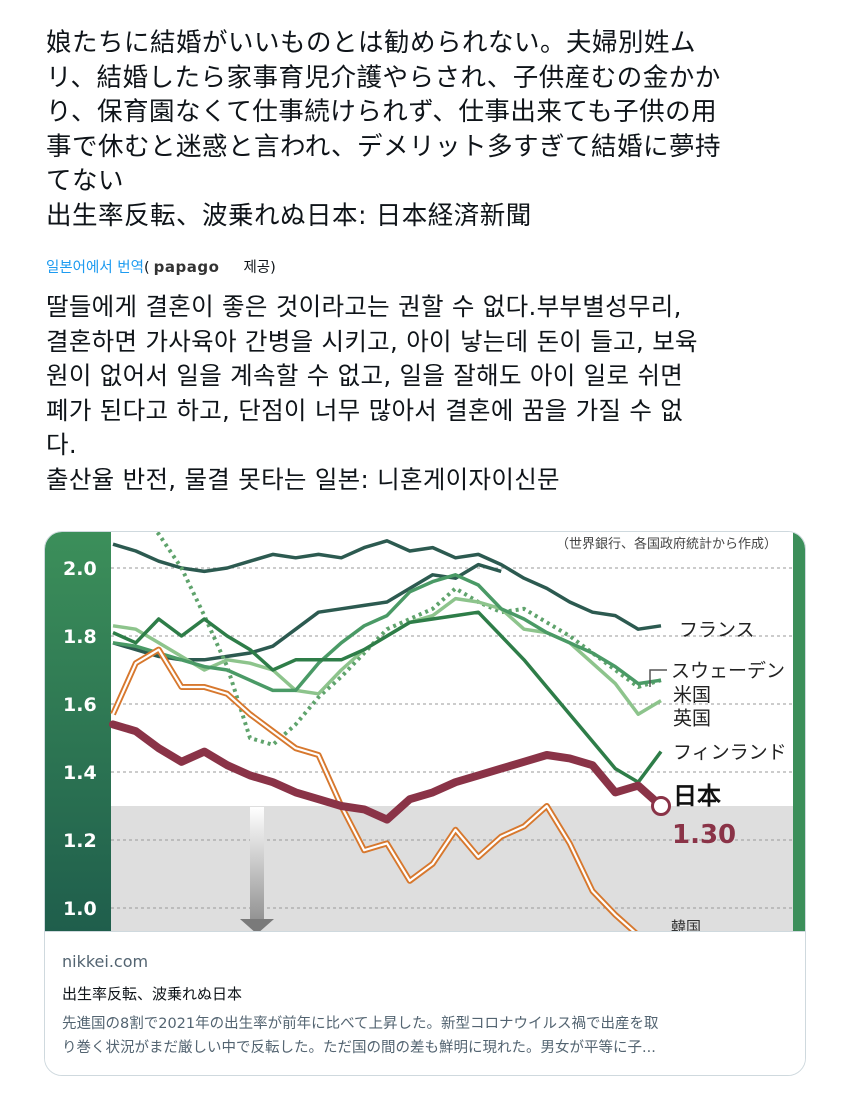 The image size is (850, 1097). What do you see at coordinates (371, 43) in the screenshot?
I see `tweet-line: 娘たちに結婚がいいものとは勧められない。夫婦別姓ム` at bounding box center [371, 43].